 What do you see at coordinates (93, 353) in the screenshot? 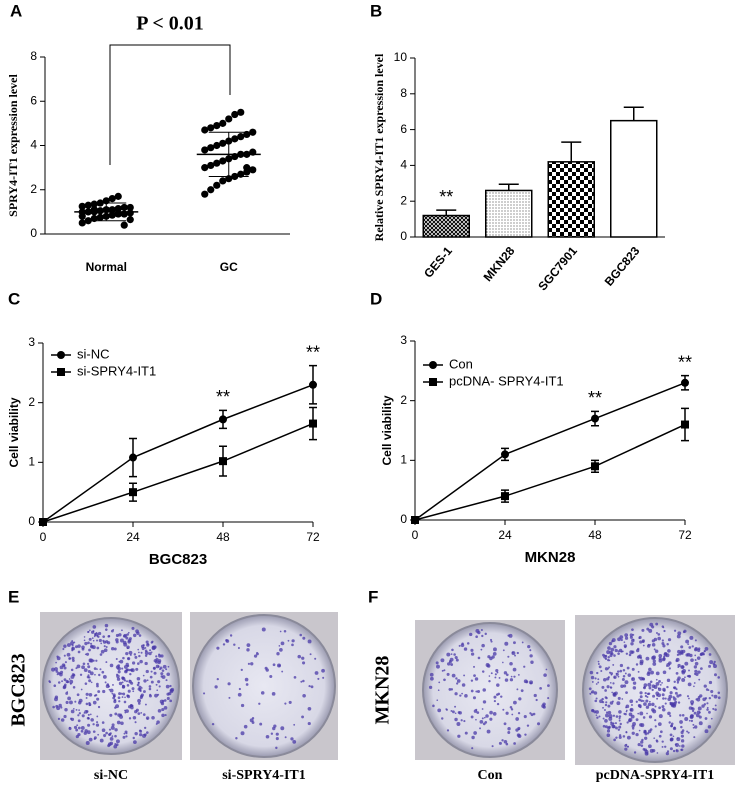
I see `legend-label: si-NC` at bounding box center [93, 353].